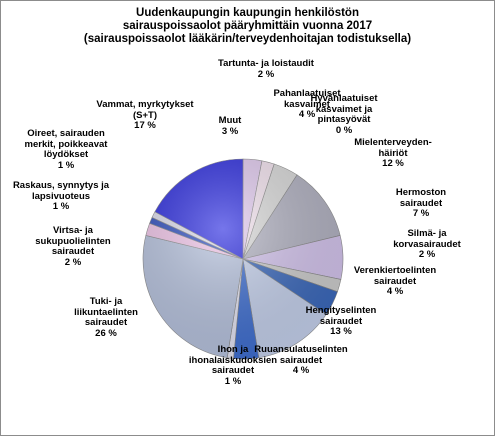  What do you see at coordinates (230, 131) in the screenshot?
I see `value-label: 3 %` at bounding box center [230, 131].